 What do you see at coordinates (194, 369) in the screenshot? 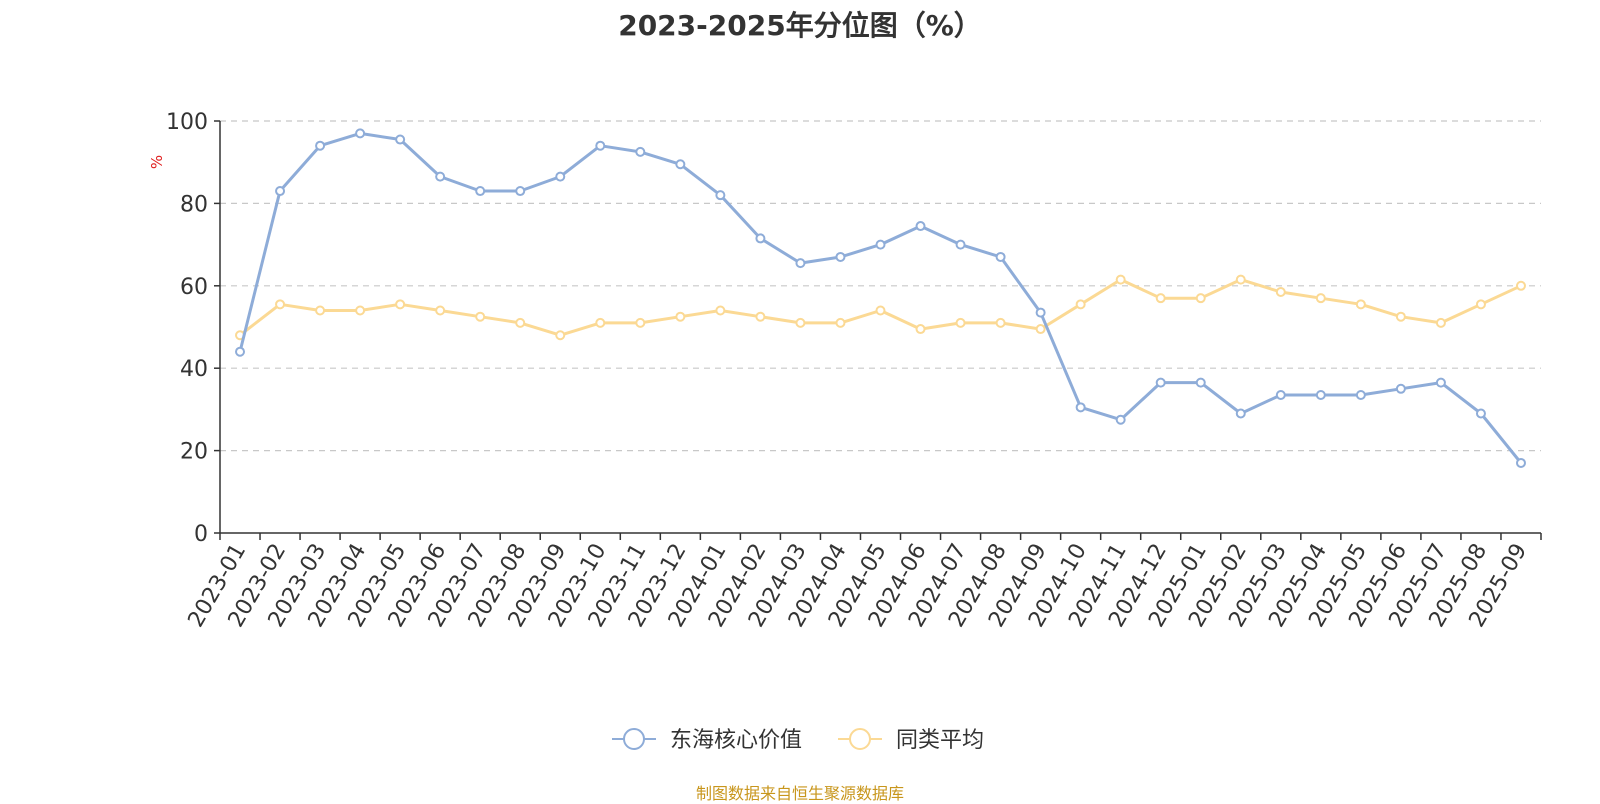
I see `y-tick-label: 40` at bounding box center [194, 369].